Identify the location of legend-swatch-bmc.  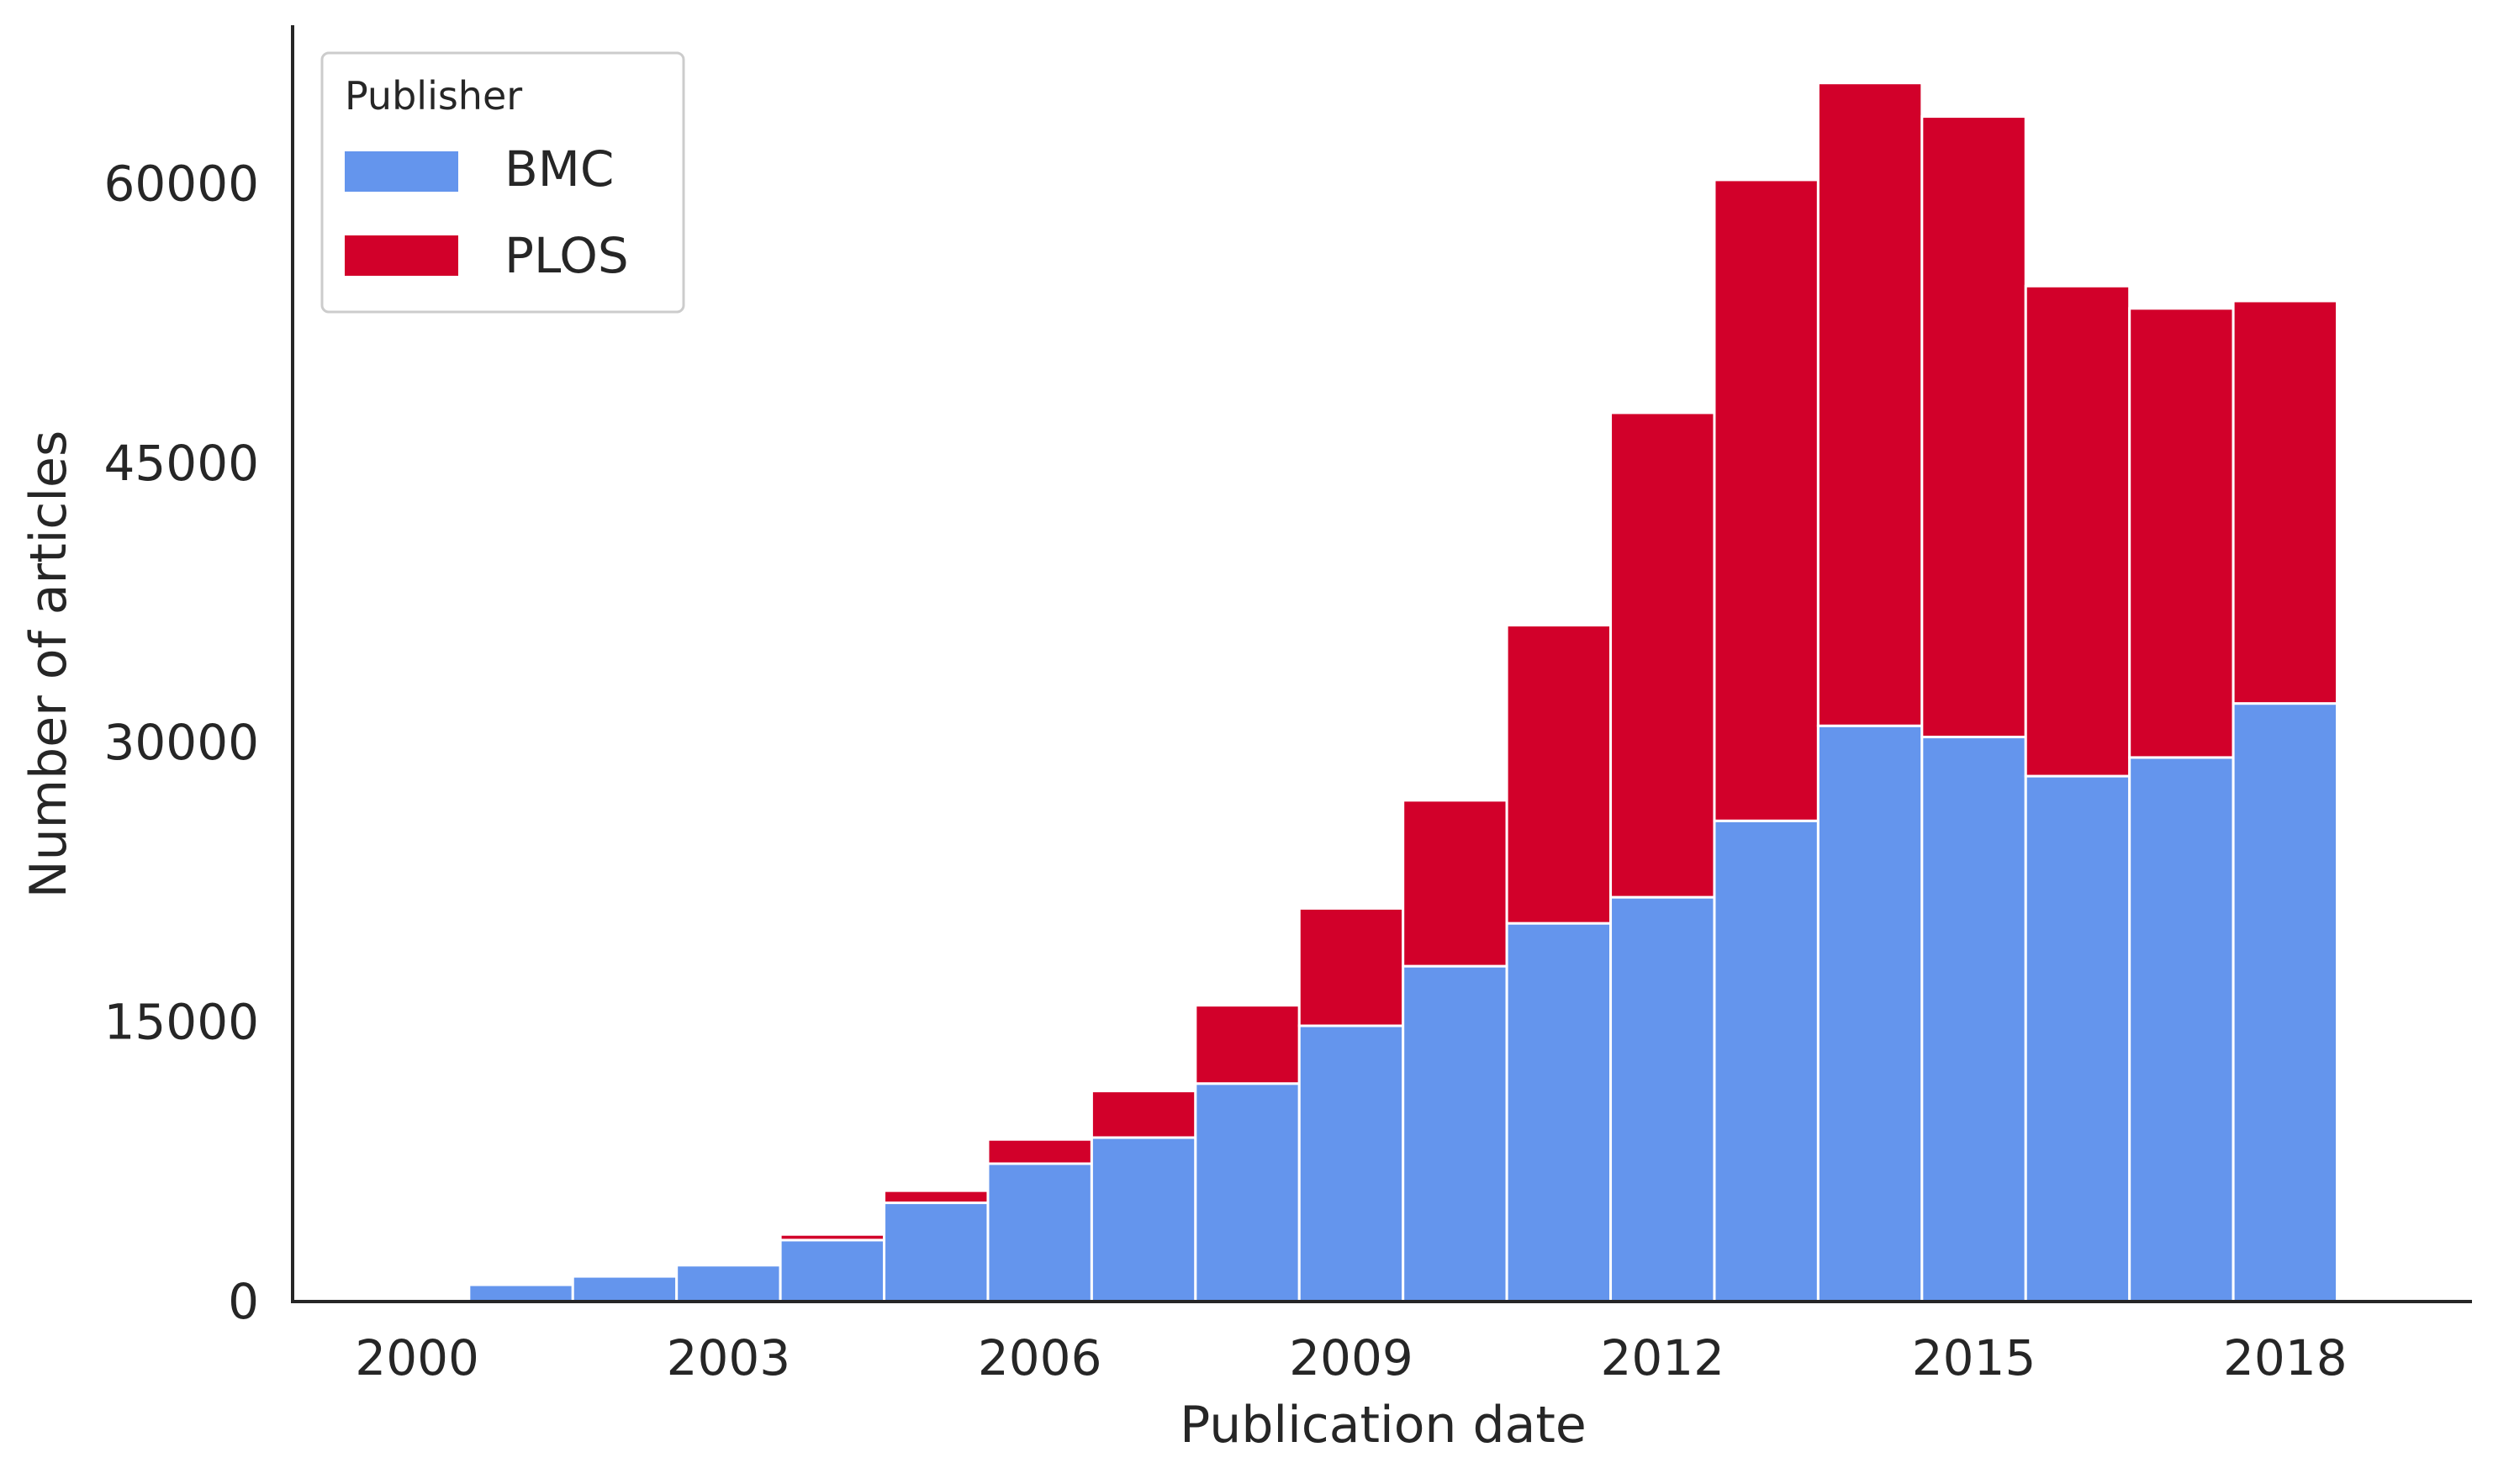
(401, 171).